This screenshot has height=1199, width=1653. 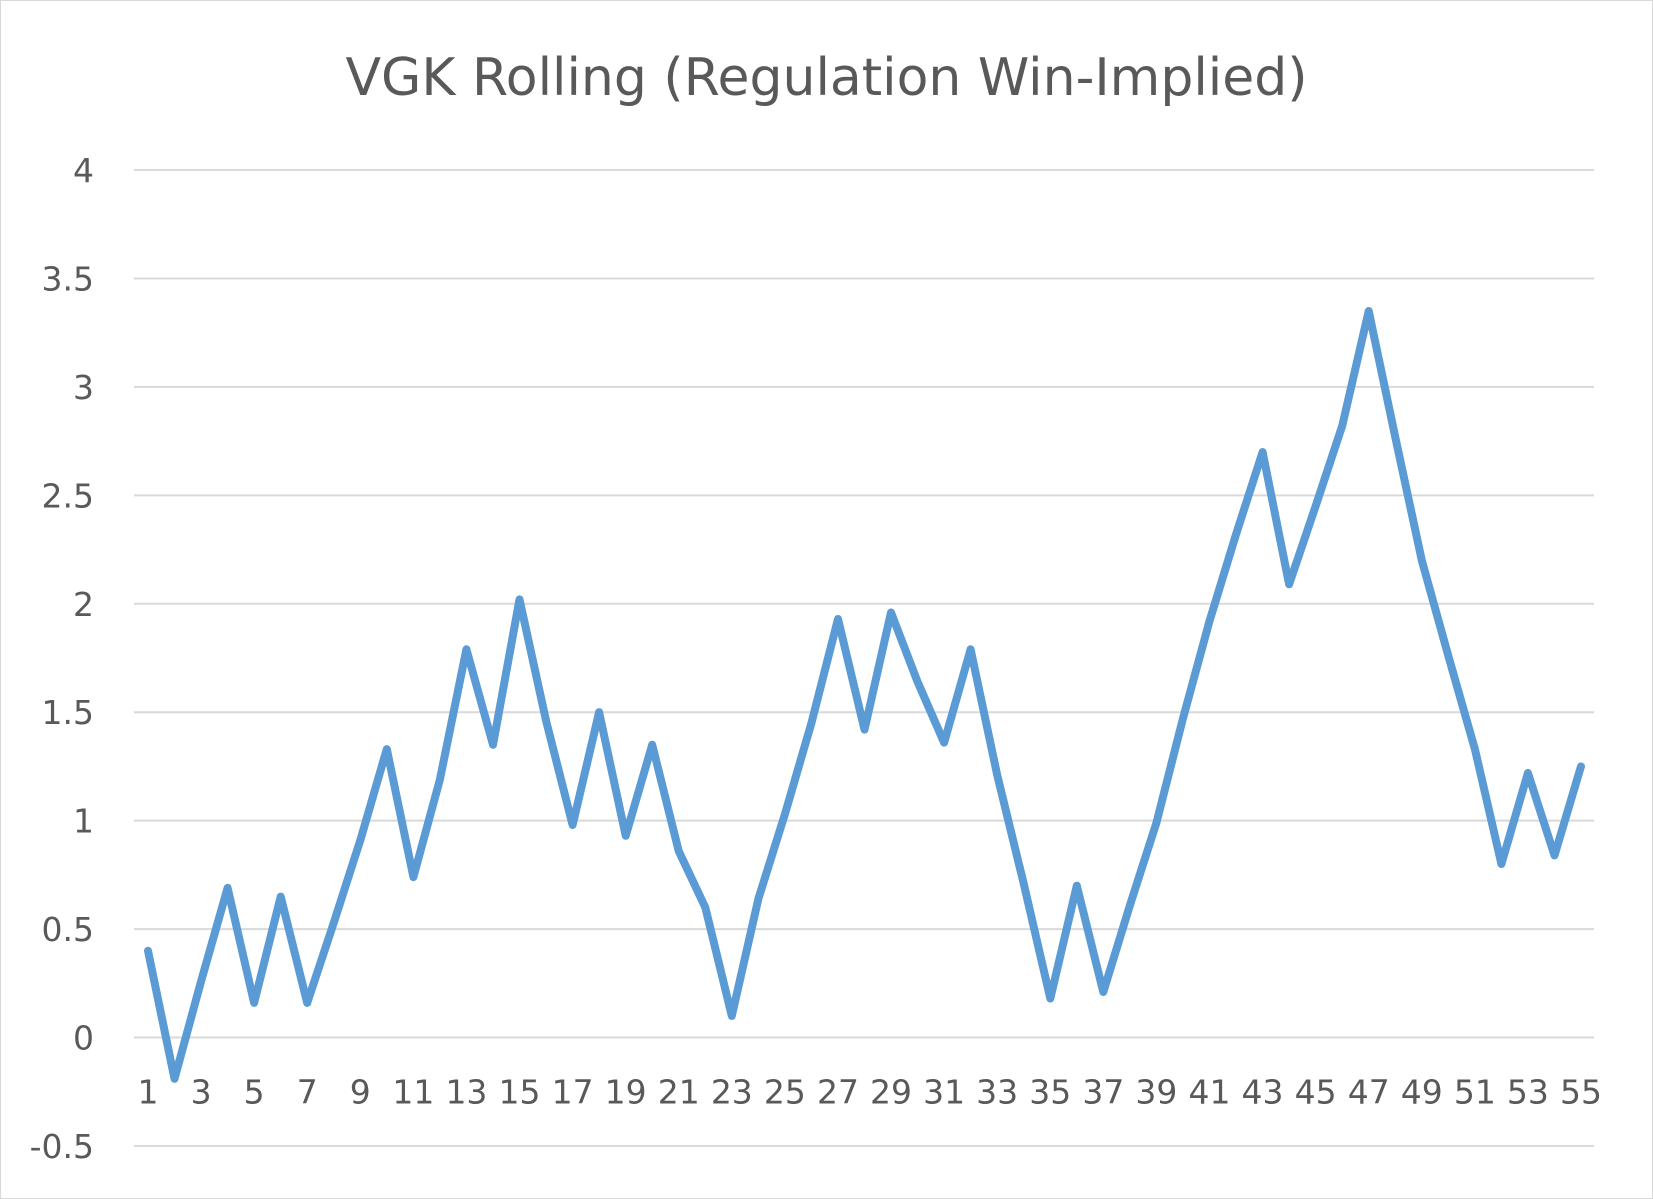 What do you see at coordinates (83, 604) in the screenshot?
I see `y-tick-label: 2` at bounding box center [83, 604].